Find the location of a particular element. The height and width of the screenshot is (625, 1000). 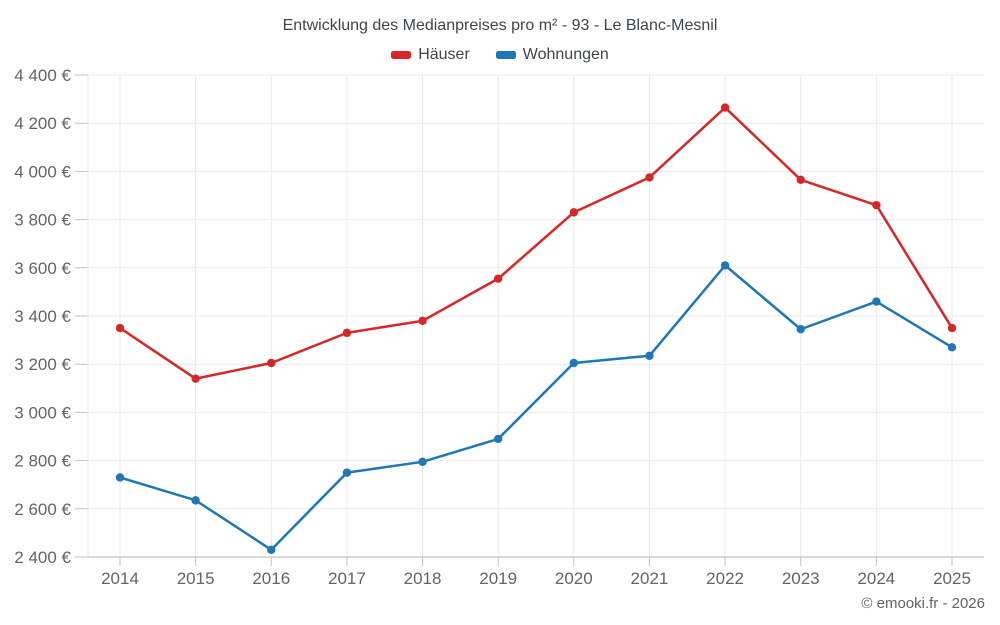

point-huser-2021 is located at coordinates (649, 177).